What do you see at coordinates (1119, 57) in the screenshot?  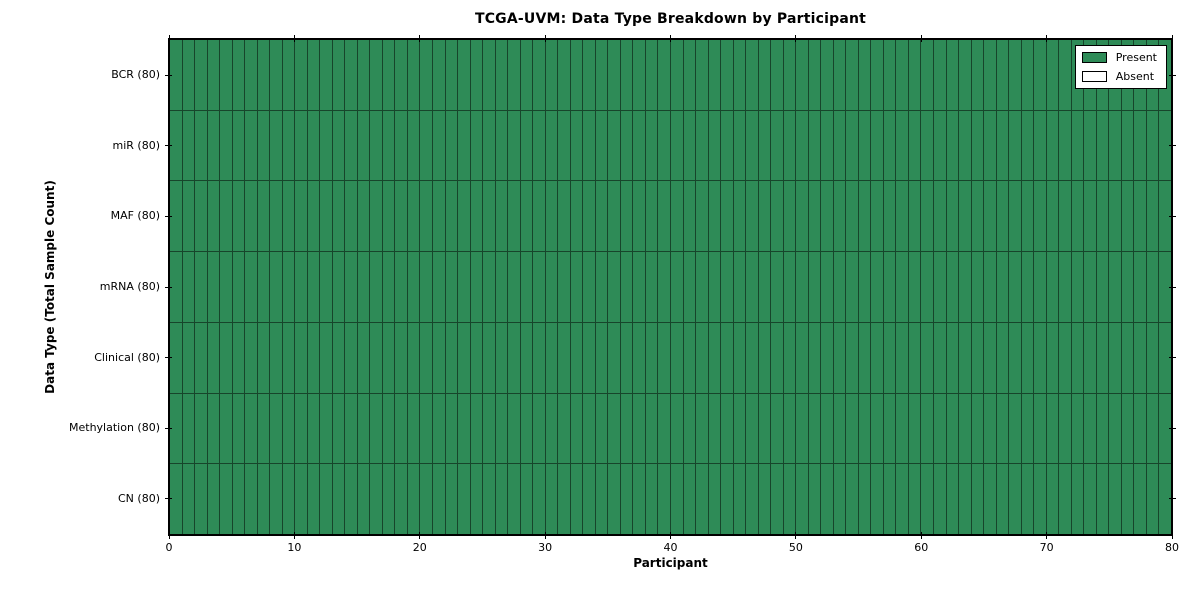 I see `legend-entry-present: Present` at bounding box center [1119, 57].